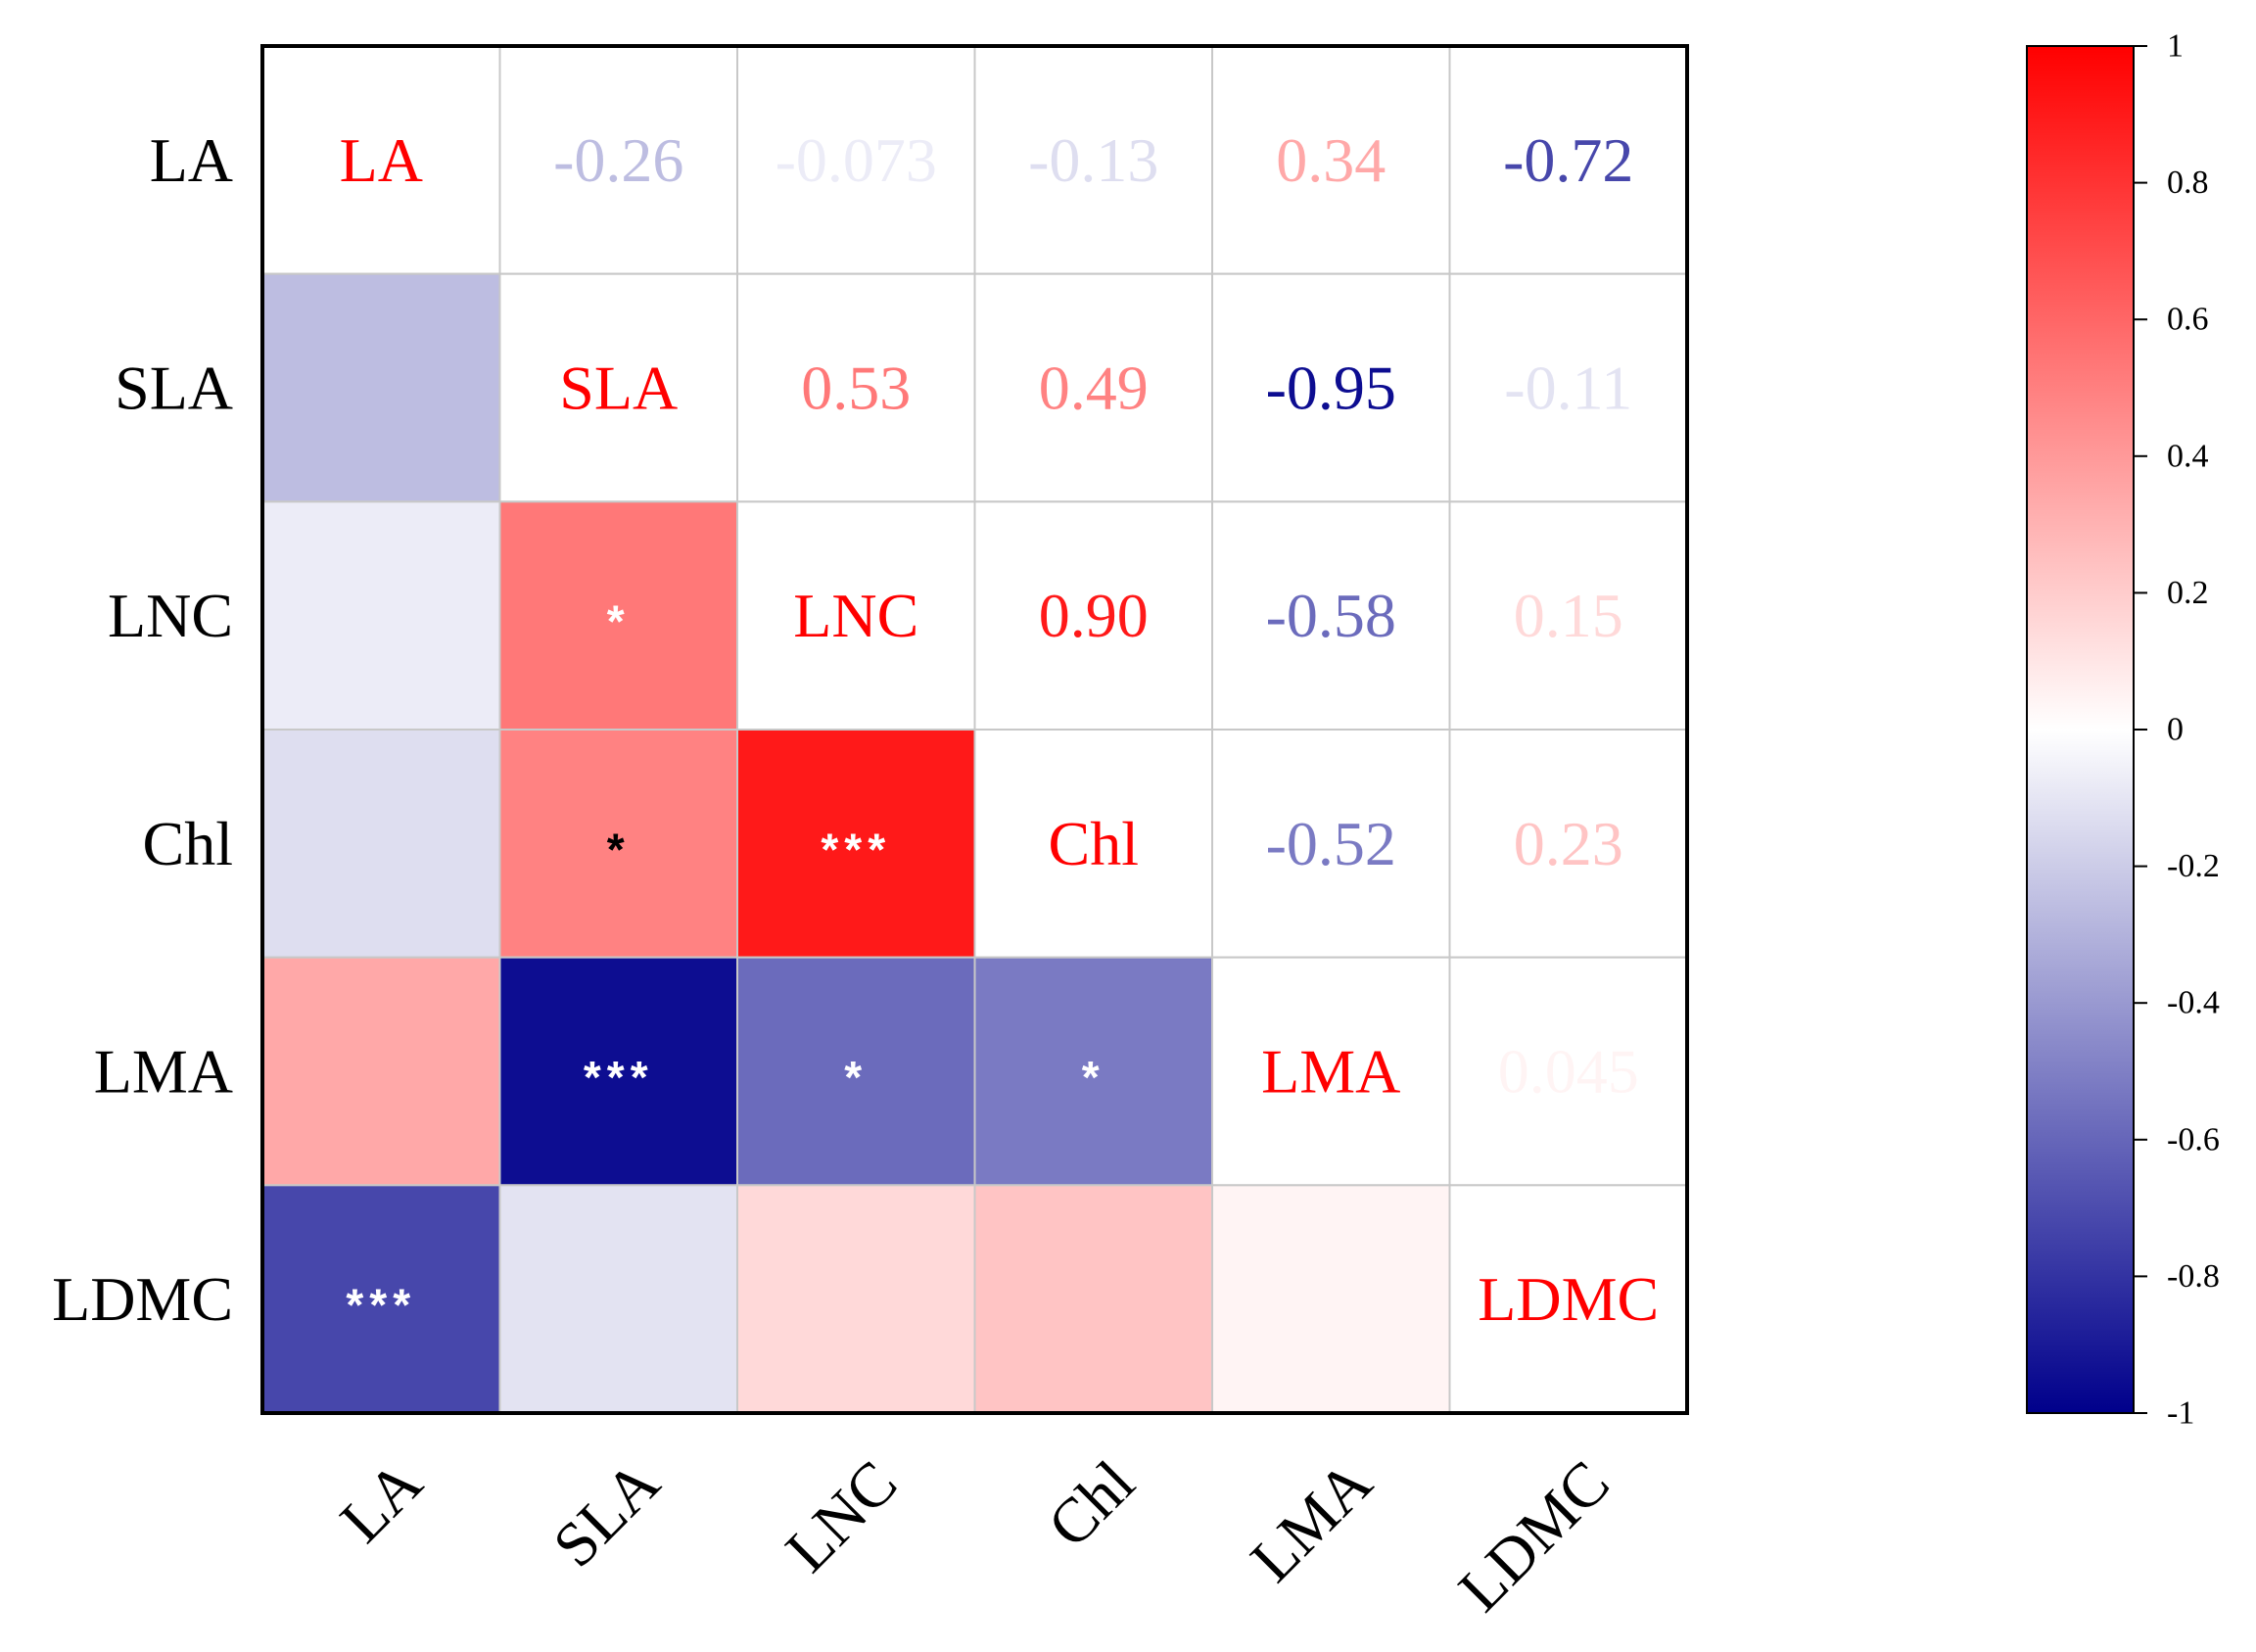 This screenshot has width=2256, height=1652. What do you see at coordinates (381, 1501) in the screenshot?
I see `column-label: LA` at bounding box center [381, 1501].